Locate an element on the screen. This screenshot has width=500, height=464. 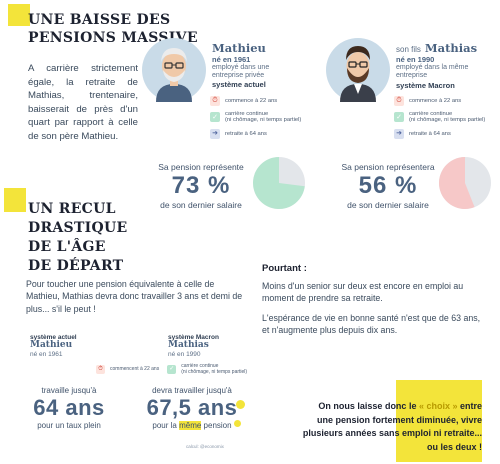
son-pension-pie is located at coordinates (465, 183).